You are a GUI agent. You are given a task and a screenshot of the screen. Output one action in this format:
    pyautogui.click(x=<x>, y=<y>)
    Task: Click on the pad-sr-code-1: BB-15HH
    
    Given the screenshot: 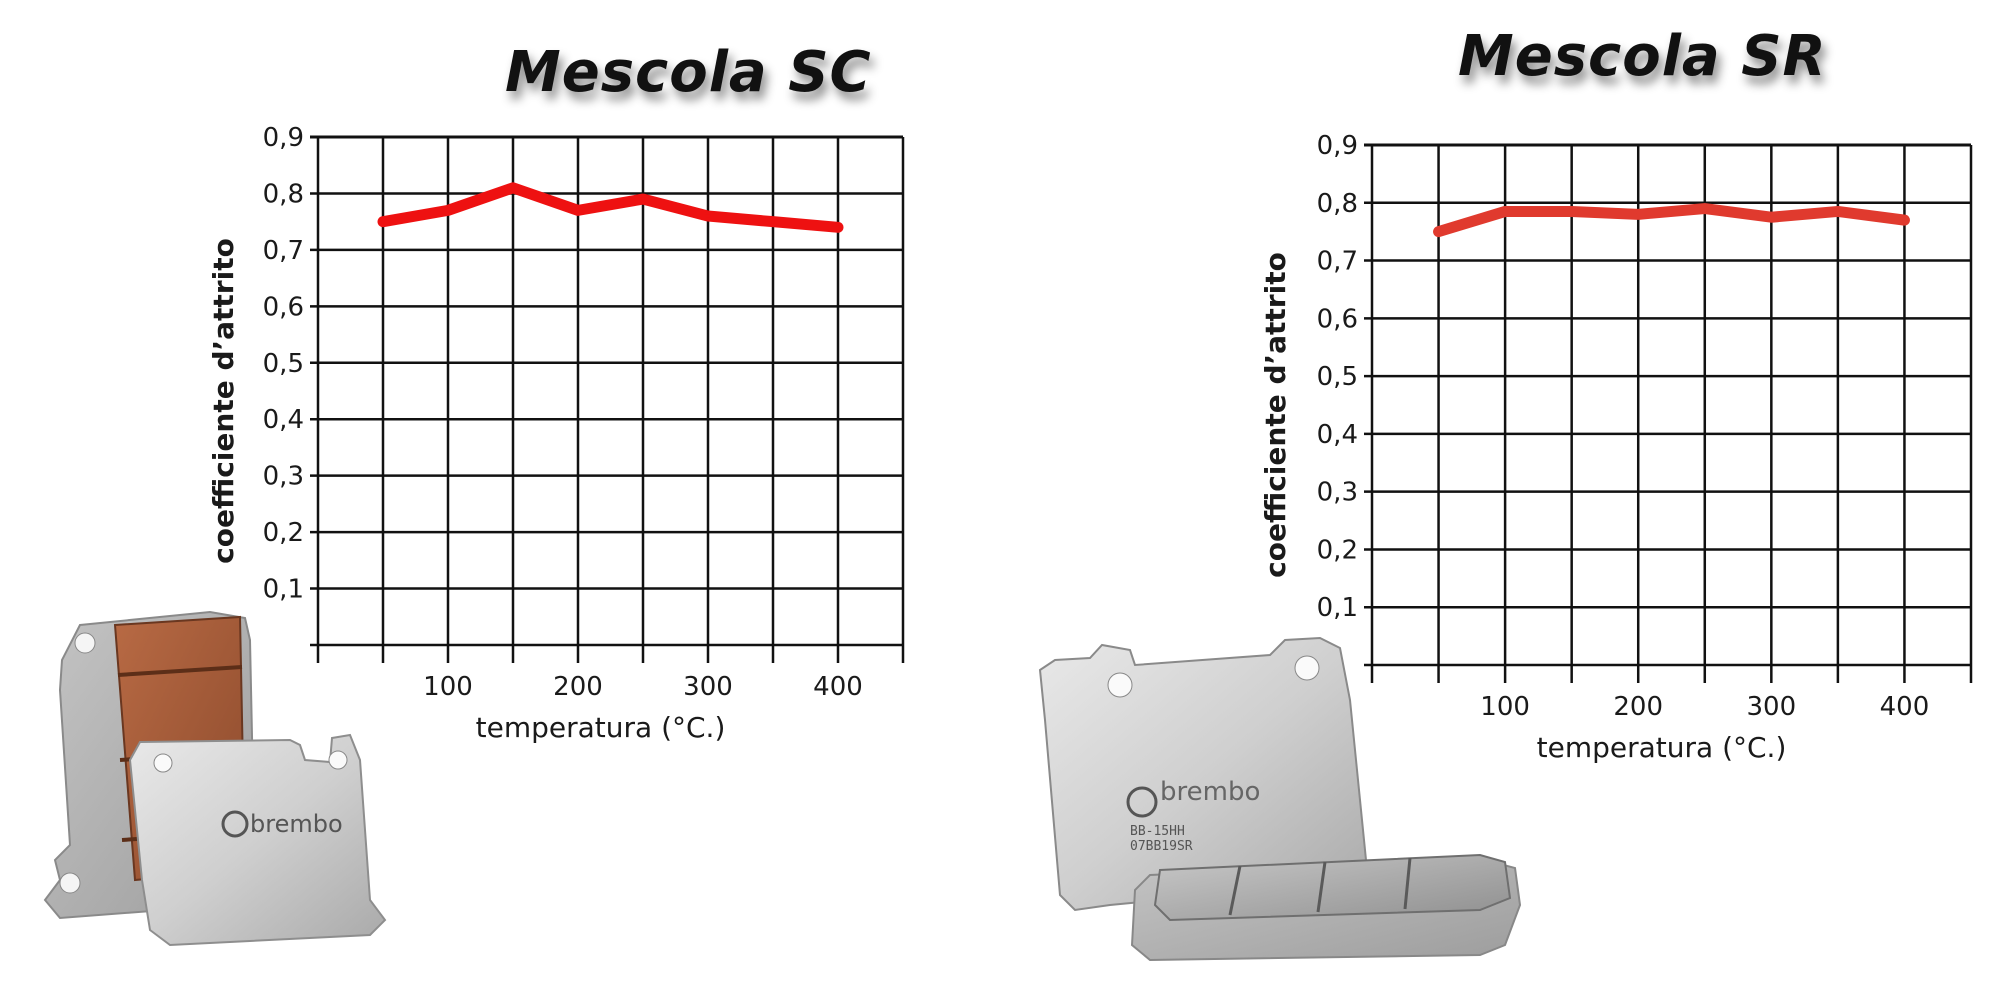 What is the action you would take?
    pyautogui.click(x=1157, y=831)
    